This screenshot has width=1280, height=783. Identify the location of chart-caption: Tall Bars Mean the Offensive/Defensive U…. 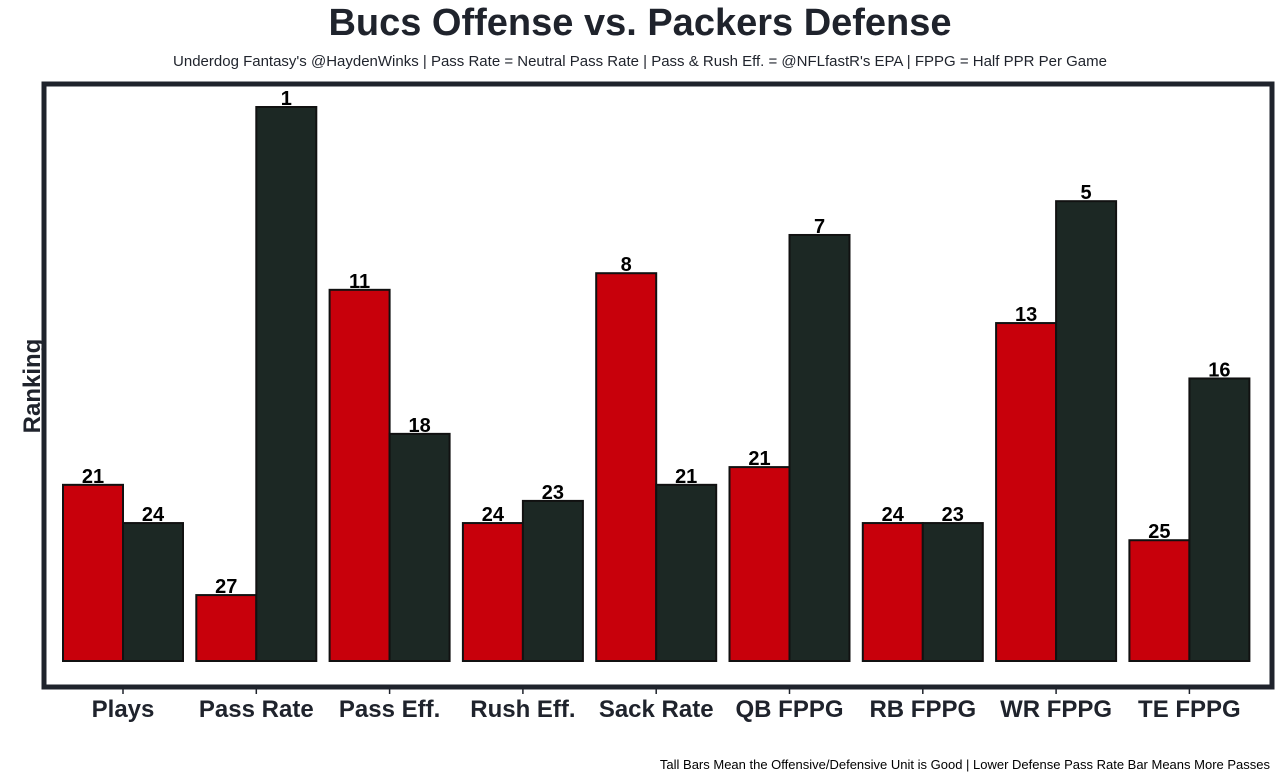
(964, 764).